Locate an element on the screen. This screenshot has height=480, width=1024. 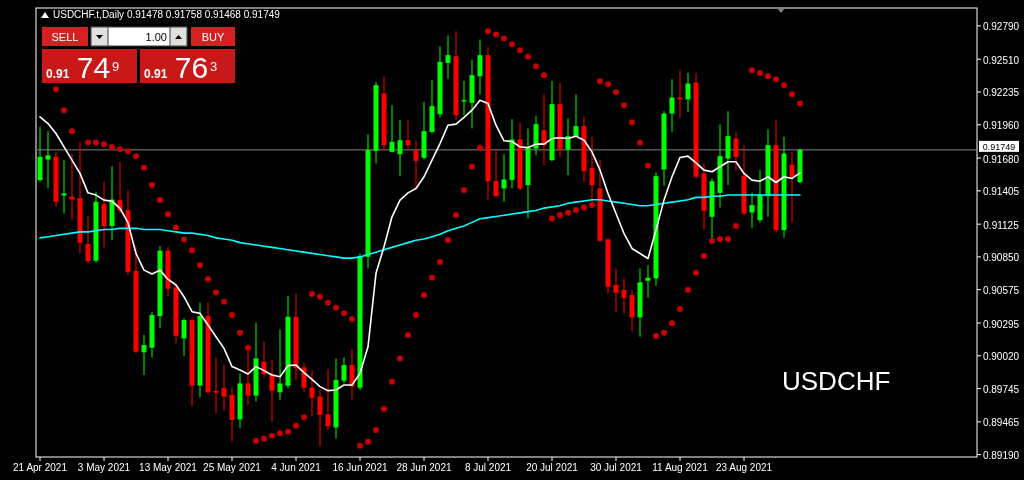
y-tick-label: 0.89745 is located at coordinates (1001, 390).